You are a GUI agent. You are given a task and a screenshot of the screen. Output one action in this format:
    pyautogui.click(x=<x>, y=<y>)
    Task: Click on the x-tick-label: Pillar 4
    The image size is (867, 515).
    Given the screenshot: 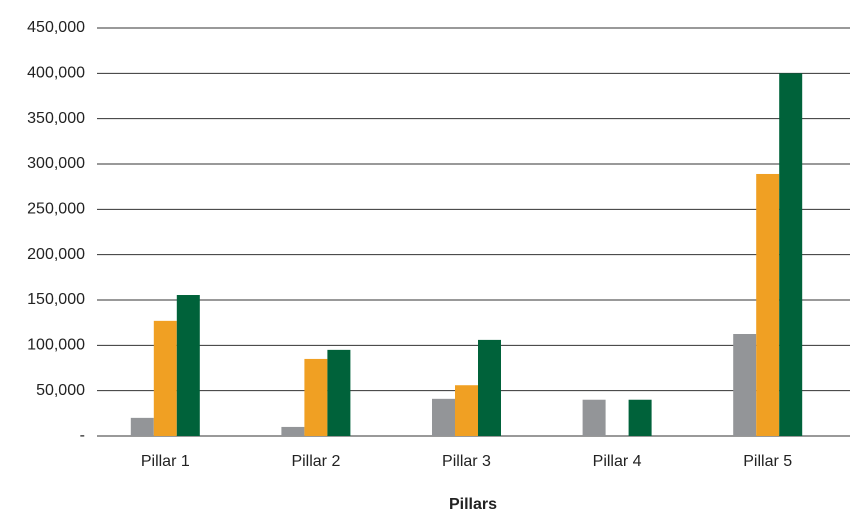 What is the action you would take?
    pyautogui.click(x=617, y=461)
    